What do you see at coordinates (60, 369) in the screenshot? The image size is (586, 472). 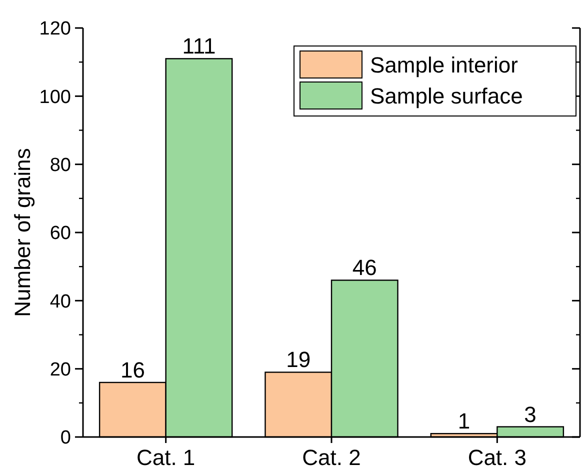 I see `y-tick-label: 20` at bounding box center [60, 369].